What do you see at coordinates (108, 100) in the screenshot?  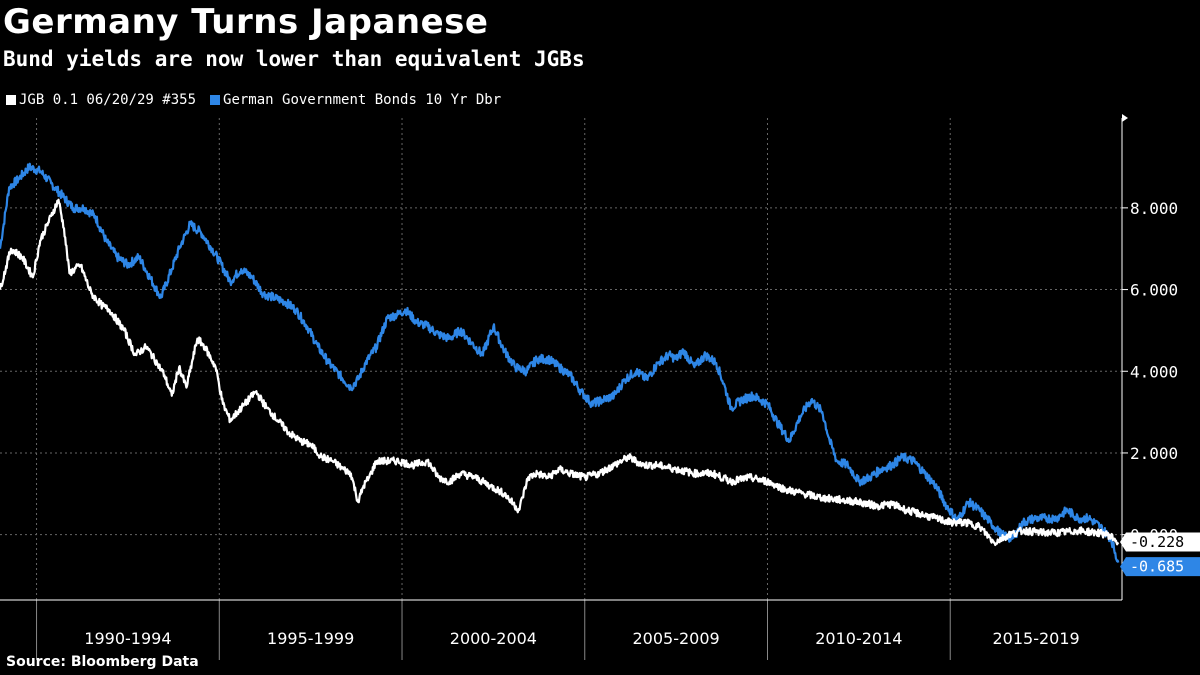 I see `legend-label-jgb: JGB 0.1 06/20/29 #355` at bounding box center [108, 100].